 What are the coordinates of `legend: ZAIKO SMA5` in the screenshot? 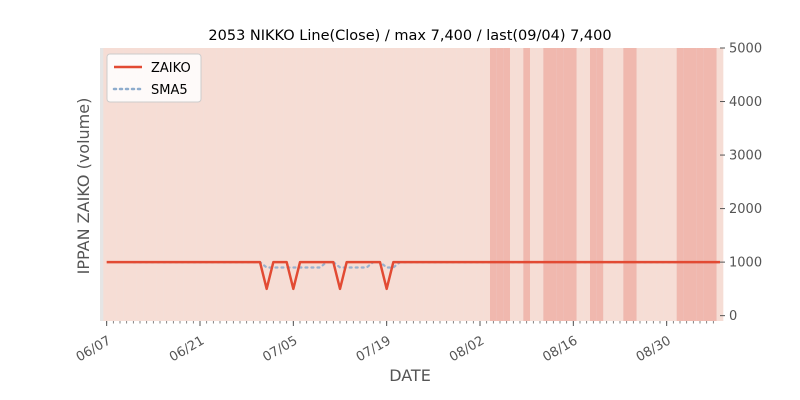 It's located at (154, 78).